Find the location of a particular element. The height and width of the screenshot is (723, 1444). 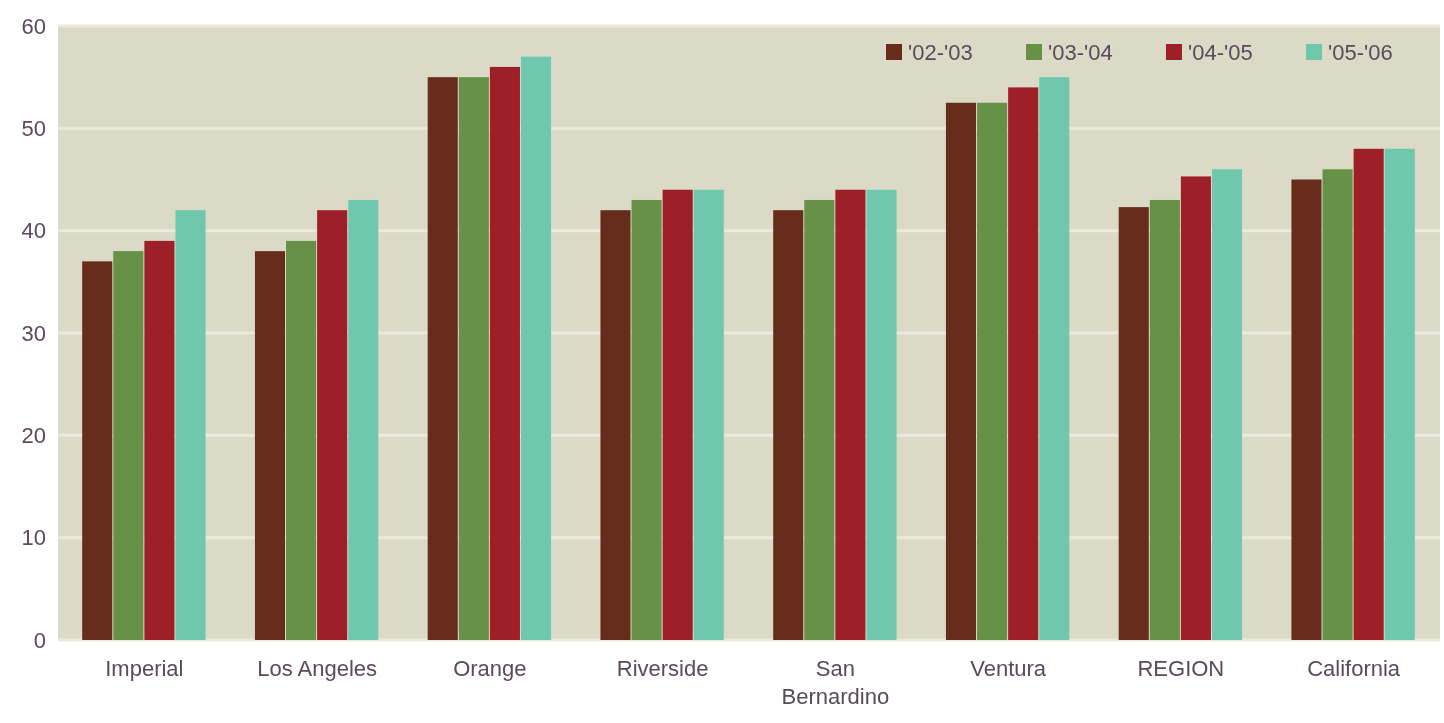

x-tick-label: REGION is located at coordinates (1181, 668).